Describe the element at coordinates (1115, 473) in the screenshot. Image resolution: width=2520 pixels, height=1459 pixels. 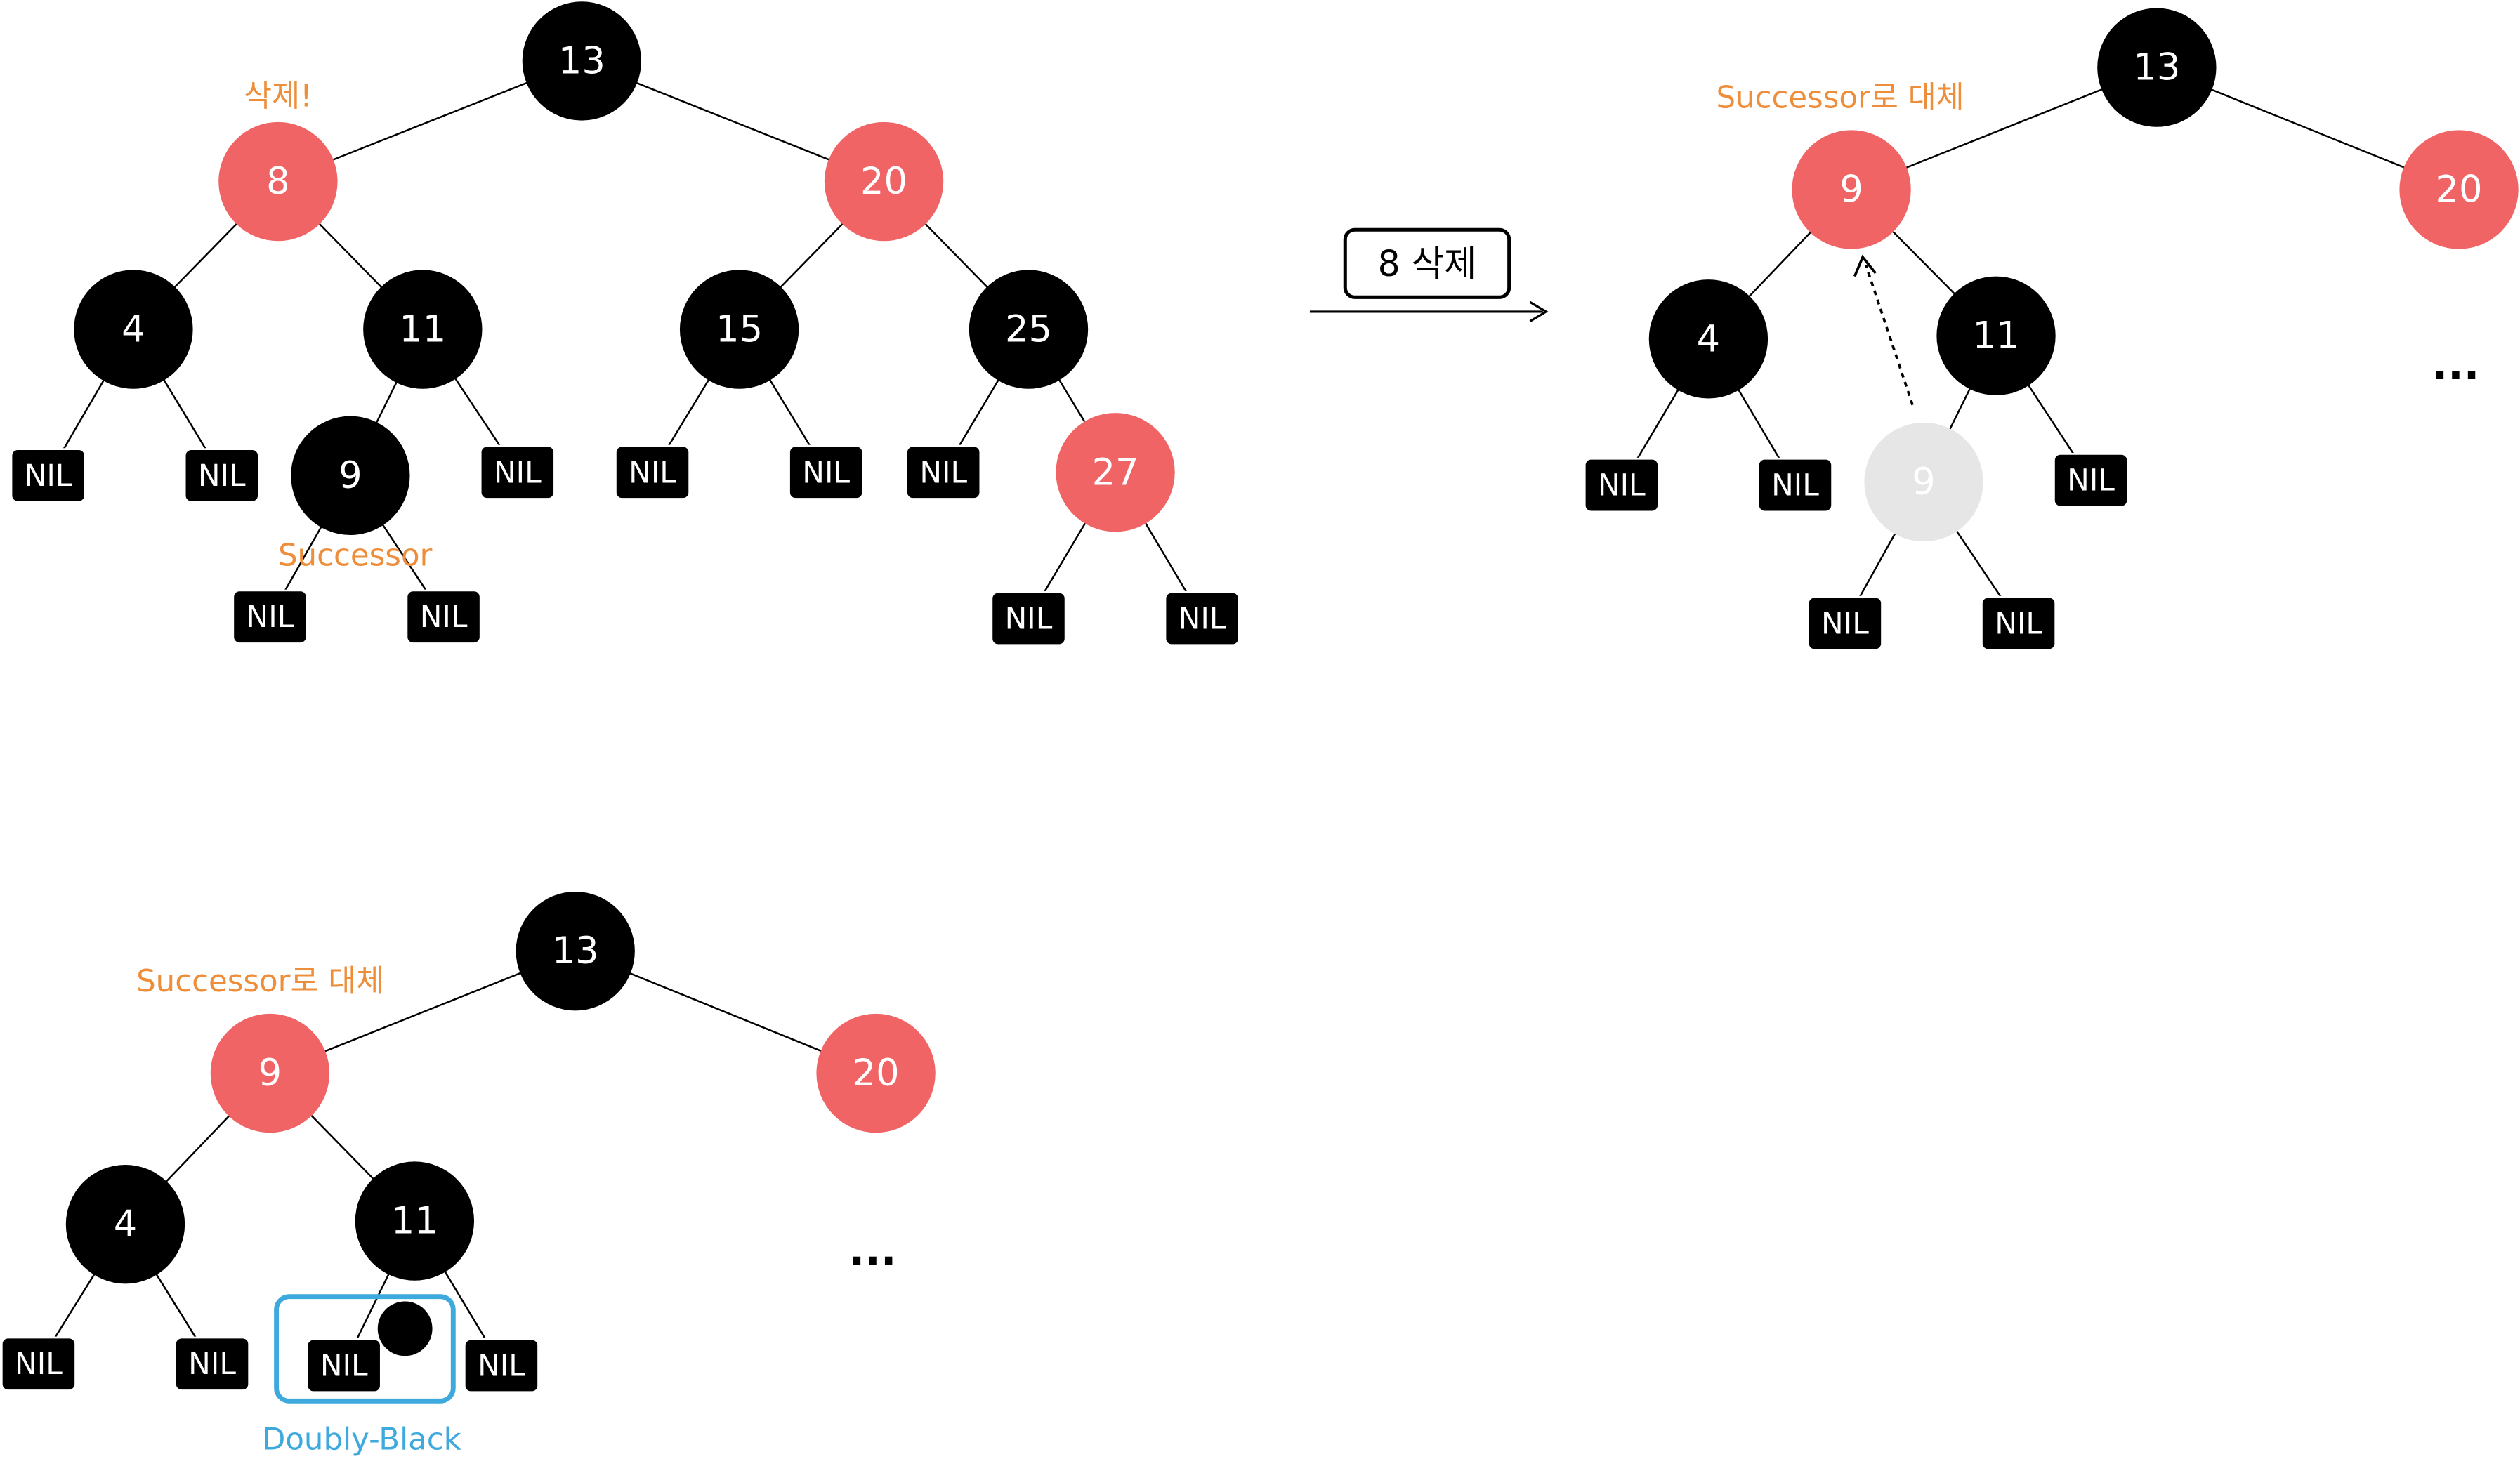
I see `node-label: 27` at that location.